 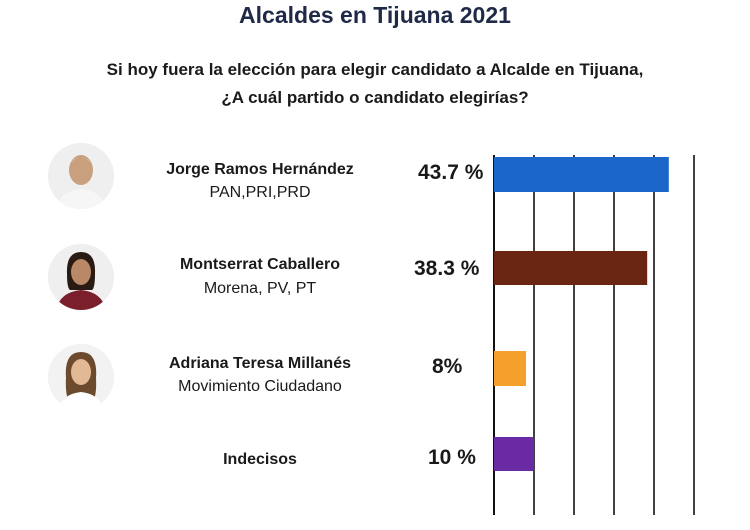 I want to click on candidate-party-2: Morena, PV, PT, so click(x=260, y=288).